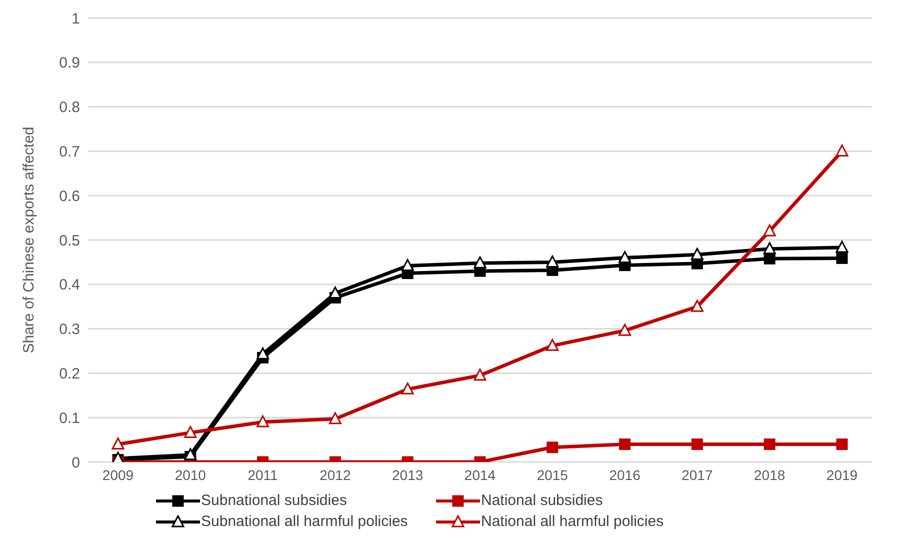 The height and width of the screenshot is (548, 900). What do you see at coordinates (69, 285) in the screenshot?
I see `y-tick-label: 0.4` at bounding box center [69, 285].